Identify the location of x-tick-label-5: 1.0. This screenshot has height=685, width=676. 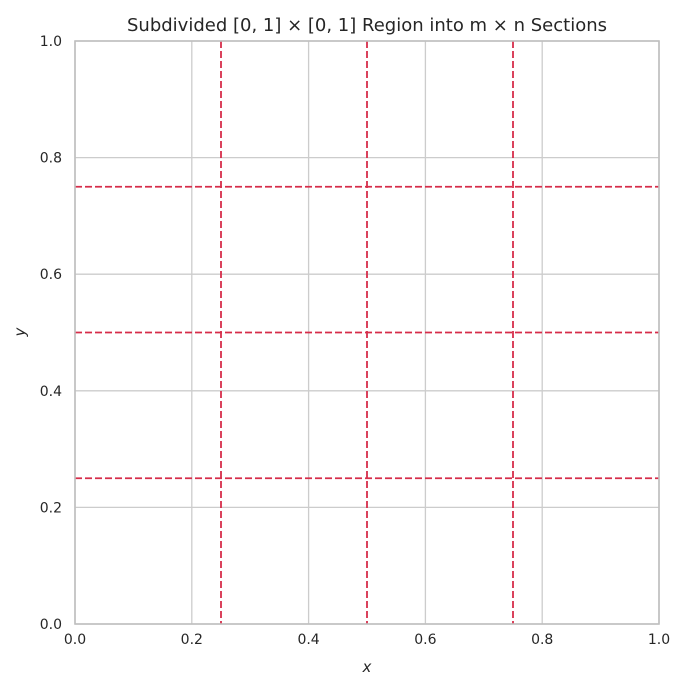
(659, 640).